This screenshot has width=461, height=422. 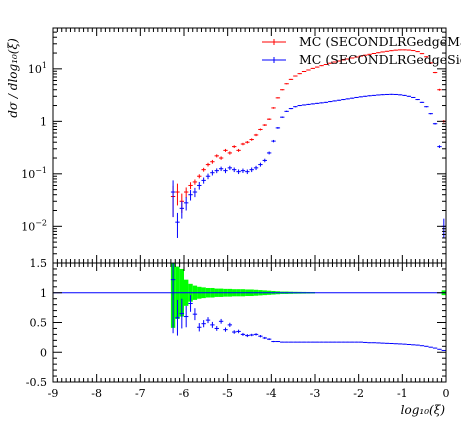 What do you see at coordinates (39, 263) in the screenshot?
I see `ratio-y-tick-label: 1.5` at bounding box center [39, 263].